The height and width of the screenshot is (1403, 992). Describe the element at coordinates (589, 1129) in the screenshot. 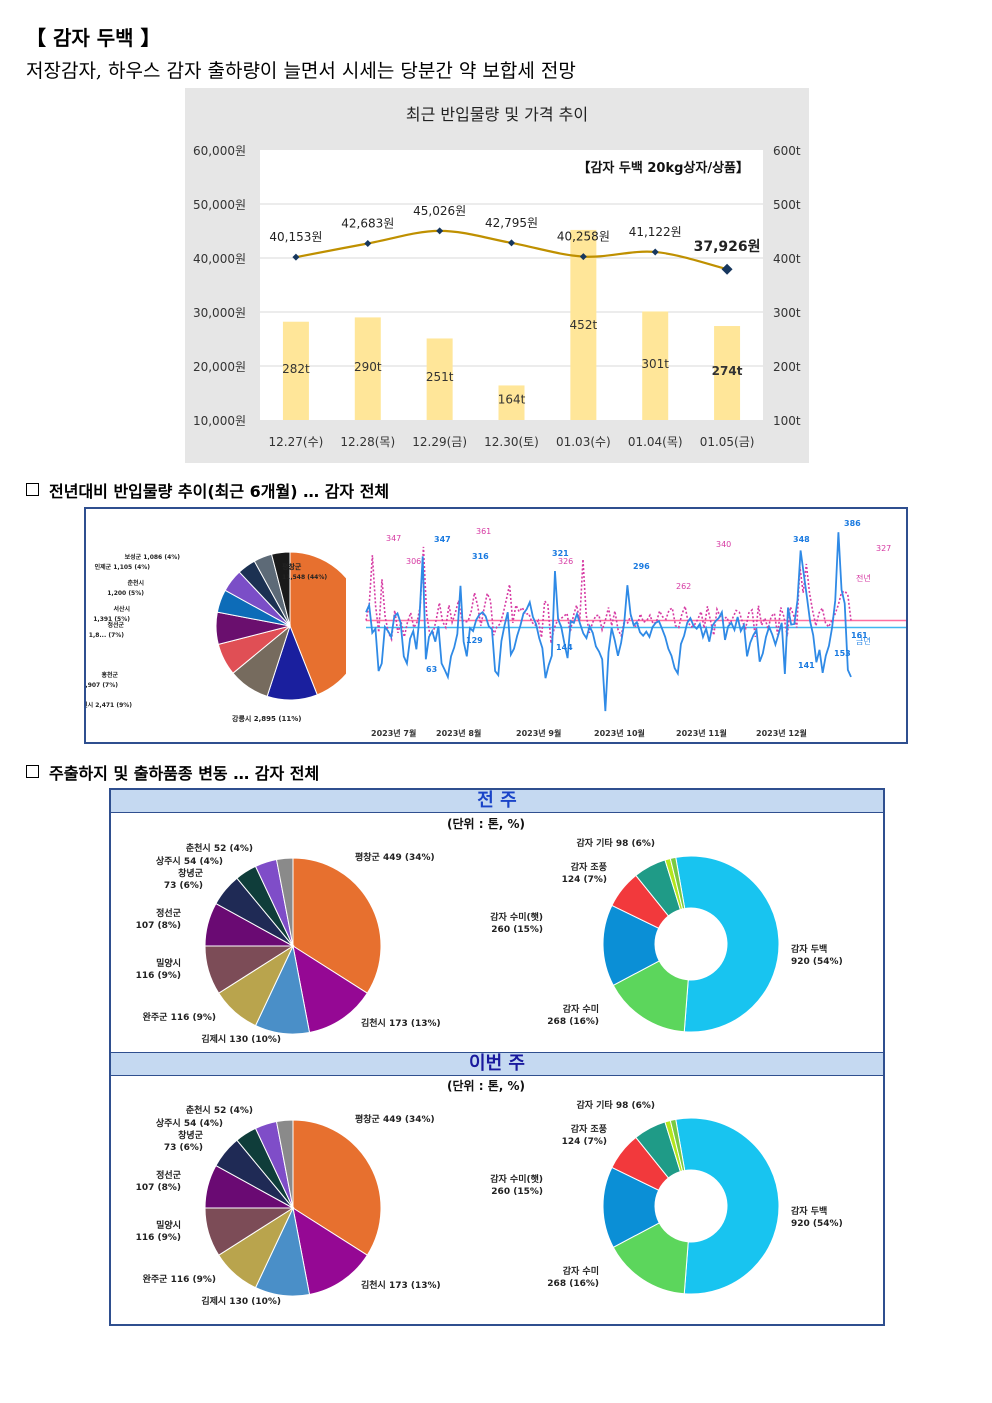

I see `slice-label: 감자 조풍` at that location.